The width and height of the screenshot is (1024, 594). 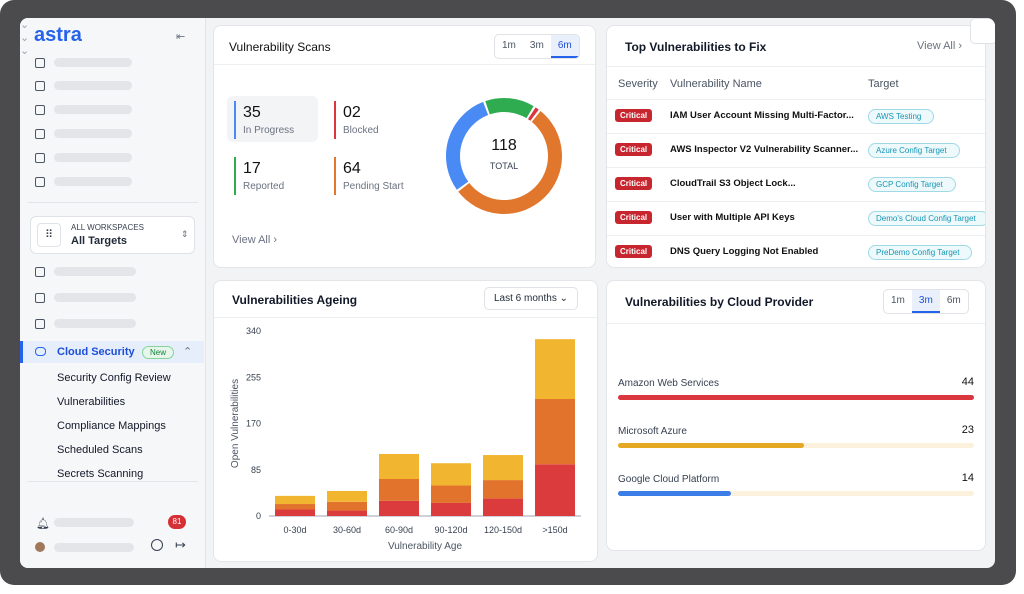 I want to click on target-pill: Demo's Cloud Config Target, so click(x=926, y=218).